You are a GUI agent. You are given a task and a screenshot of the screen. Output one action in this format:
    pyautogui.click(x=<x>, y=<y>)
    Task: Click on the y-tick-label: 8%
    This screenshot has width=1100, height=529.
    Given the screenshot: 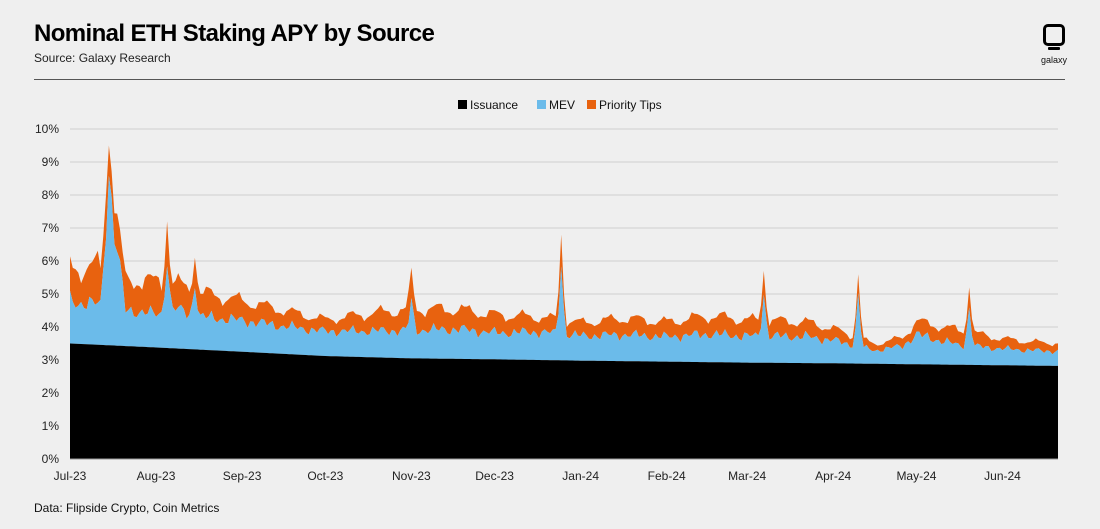 What is the action you would take?
    pyautogui.click(x=51, y=195)
    